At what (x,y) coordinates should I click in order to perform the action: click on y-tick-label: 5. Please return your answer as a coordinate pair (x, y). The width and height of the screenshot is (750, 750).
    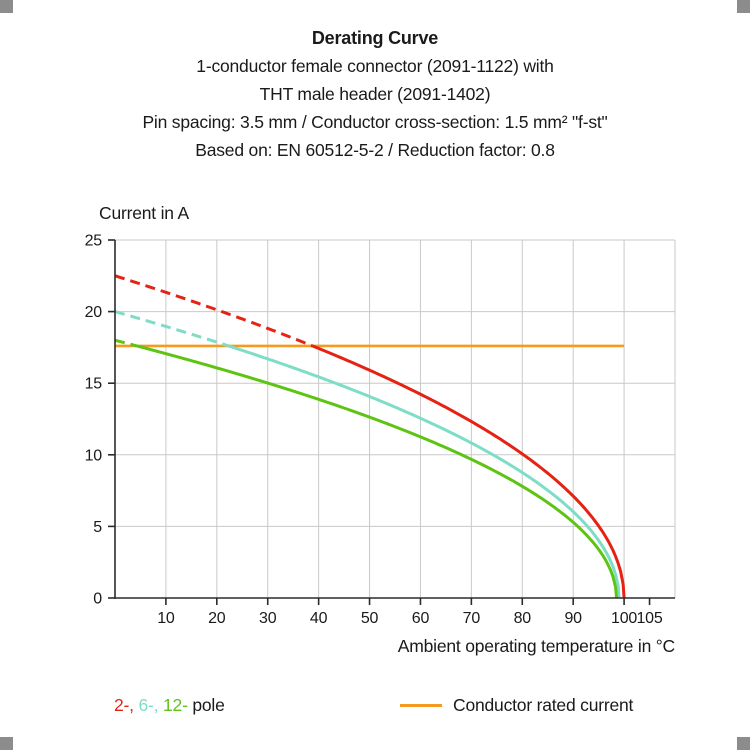
    Looking at the image, I should click on (97, 527).